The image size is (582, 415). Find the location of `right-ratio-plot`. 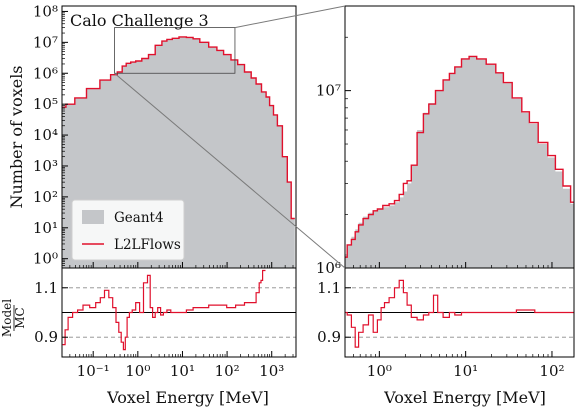

right-ratio-plot is located at coordinates (459, 313).